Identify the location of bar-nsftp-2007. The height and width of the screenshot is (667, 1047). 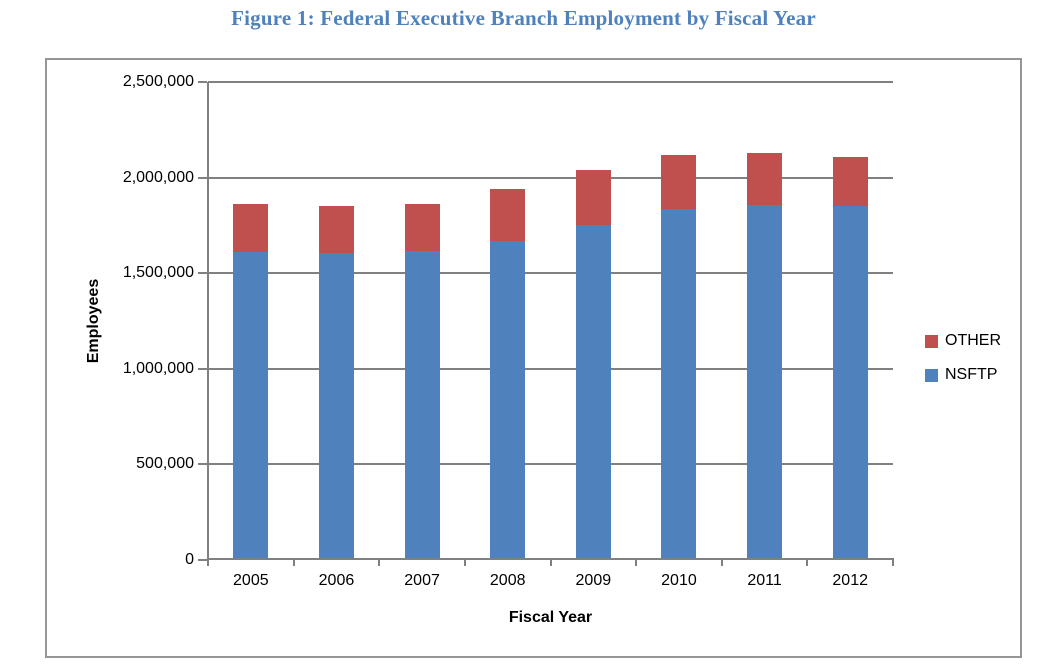
(422, 405).